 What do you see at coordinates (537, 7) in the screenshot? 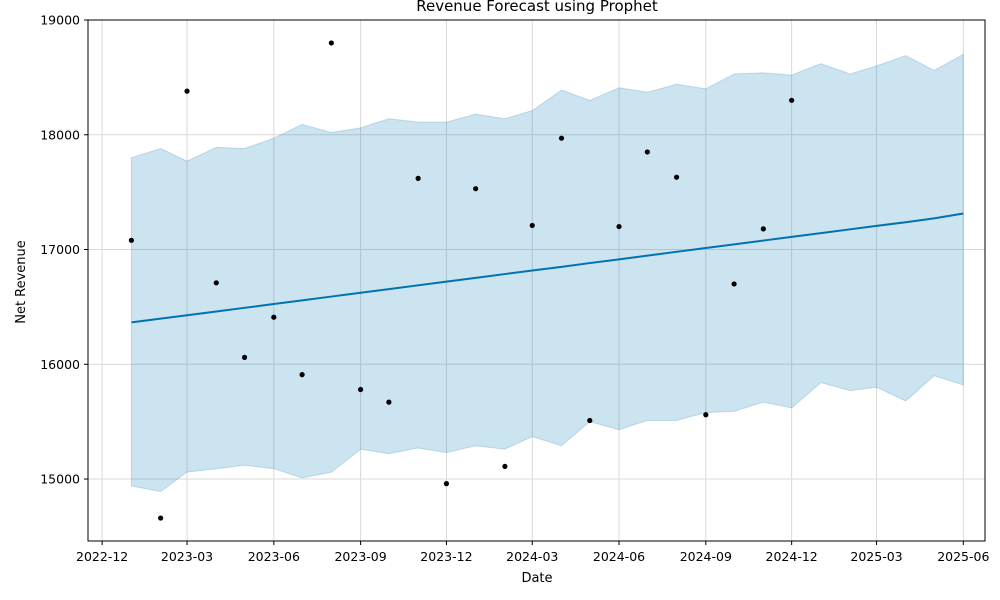
I see `chart-title: Revenue Forecast using Prophet` at bounding box center [537, 7].